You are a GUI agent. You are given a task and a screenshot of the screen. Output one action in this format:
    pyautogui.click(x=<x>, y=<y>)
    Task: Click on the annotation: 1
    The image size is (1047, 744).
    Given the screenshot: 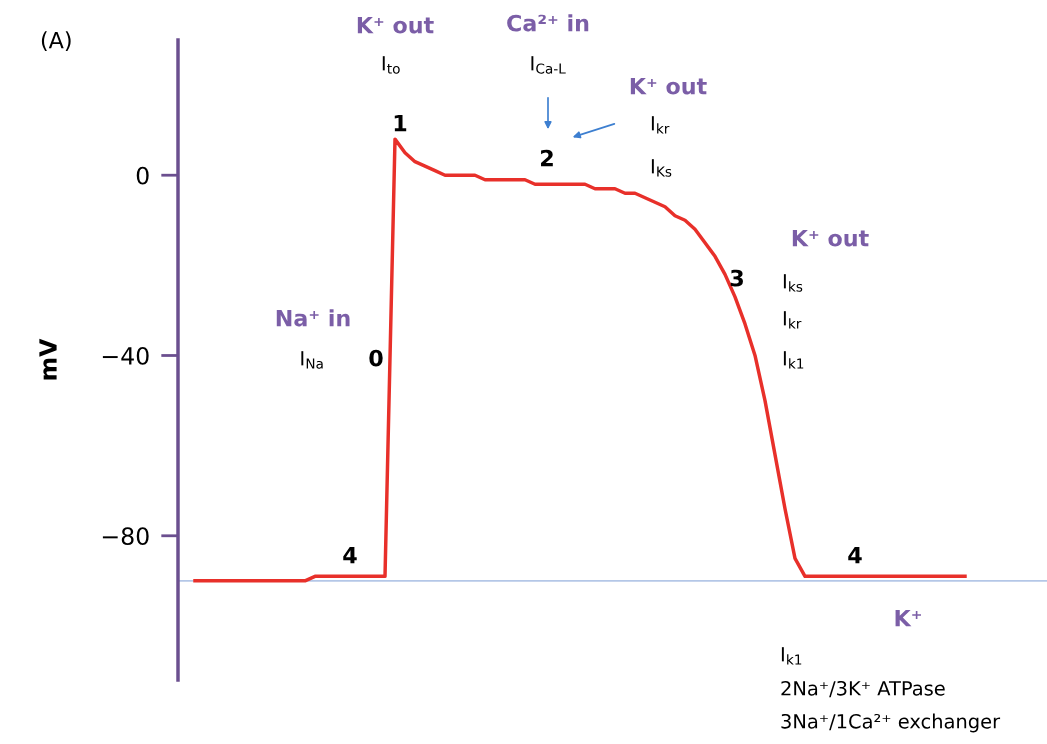 What is the action you would take?
    pyautogui.click(x=400, y=123)
    